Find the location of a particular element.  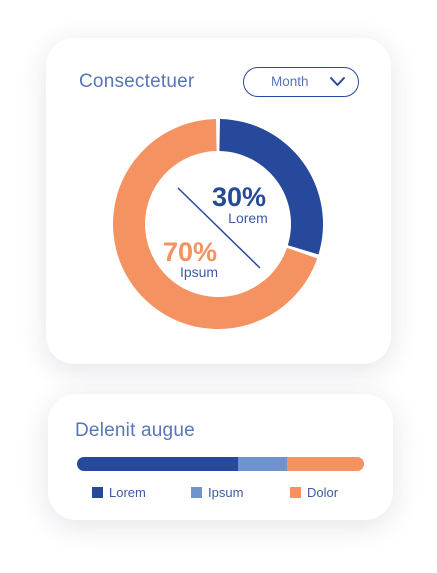

legend-item-lorem: Lorem is located at coordinates (119, 492).